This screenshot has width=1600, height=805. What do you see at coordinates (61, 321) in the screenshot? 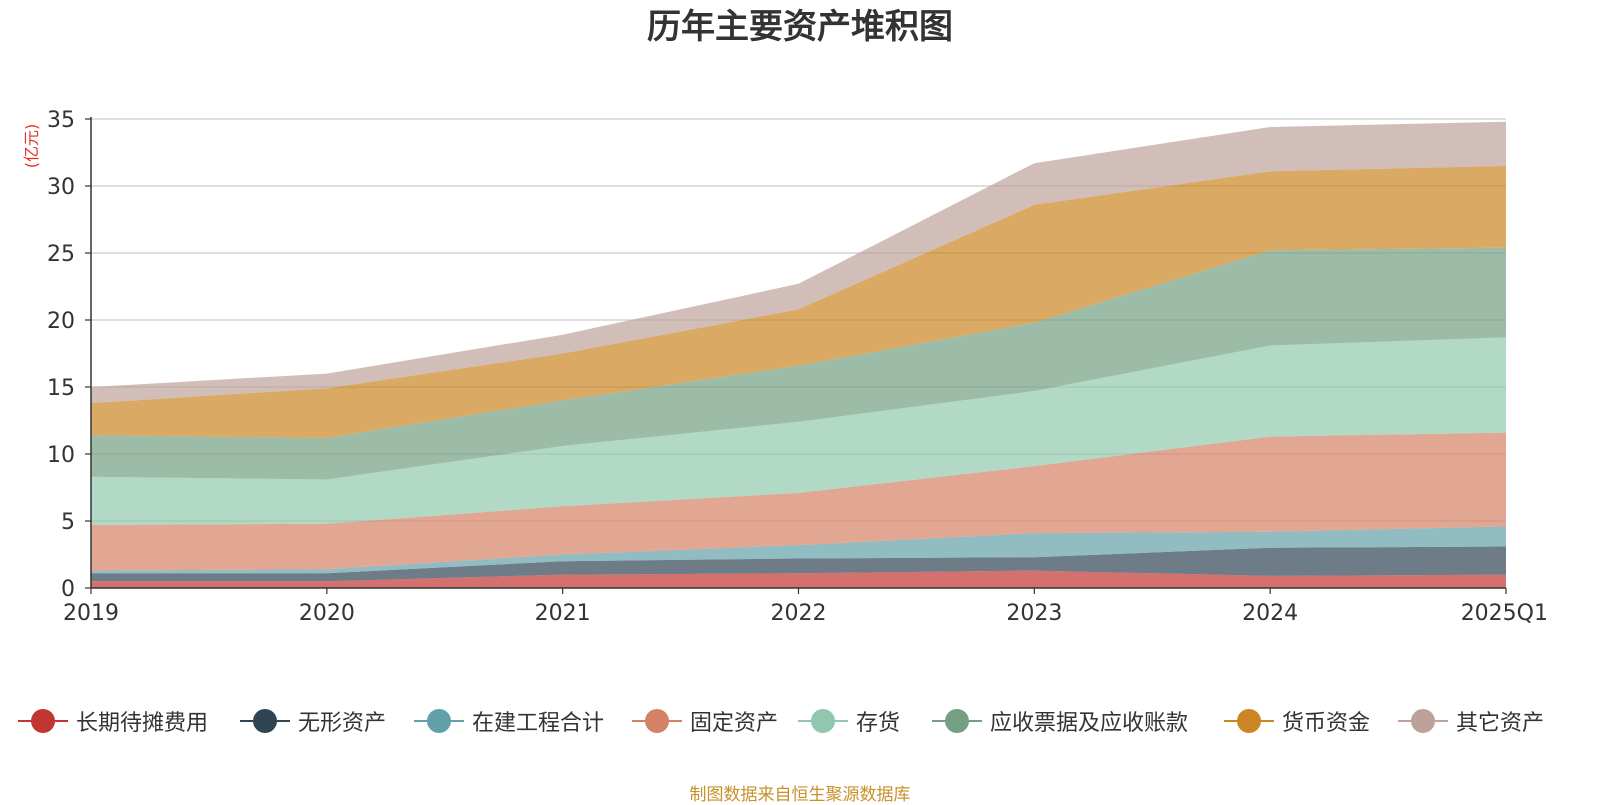
I see `y-tick-label: 20` at bounding box center [61, 321].